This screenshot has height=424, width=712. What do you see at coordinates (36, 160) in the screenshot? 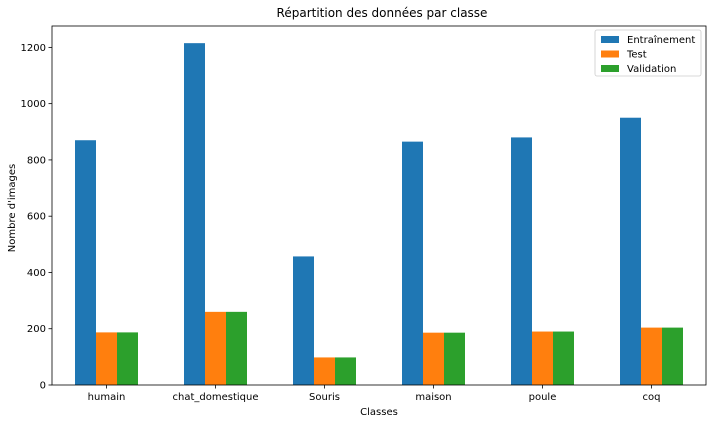
I see `y-tick-label: 800` at bounding box center [36, 160].